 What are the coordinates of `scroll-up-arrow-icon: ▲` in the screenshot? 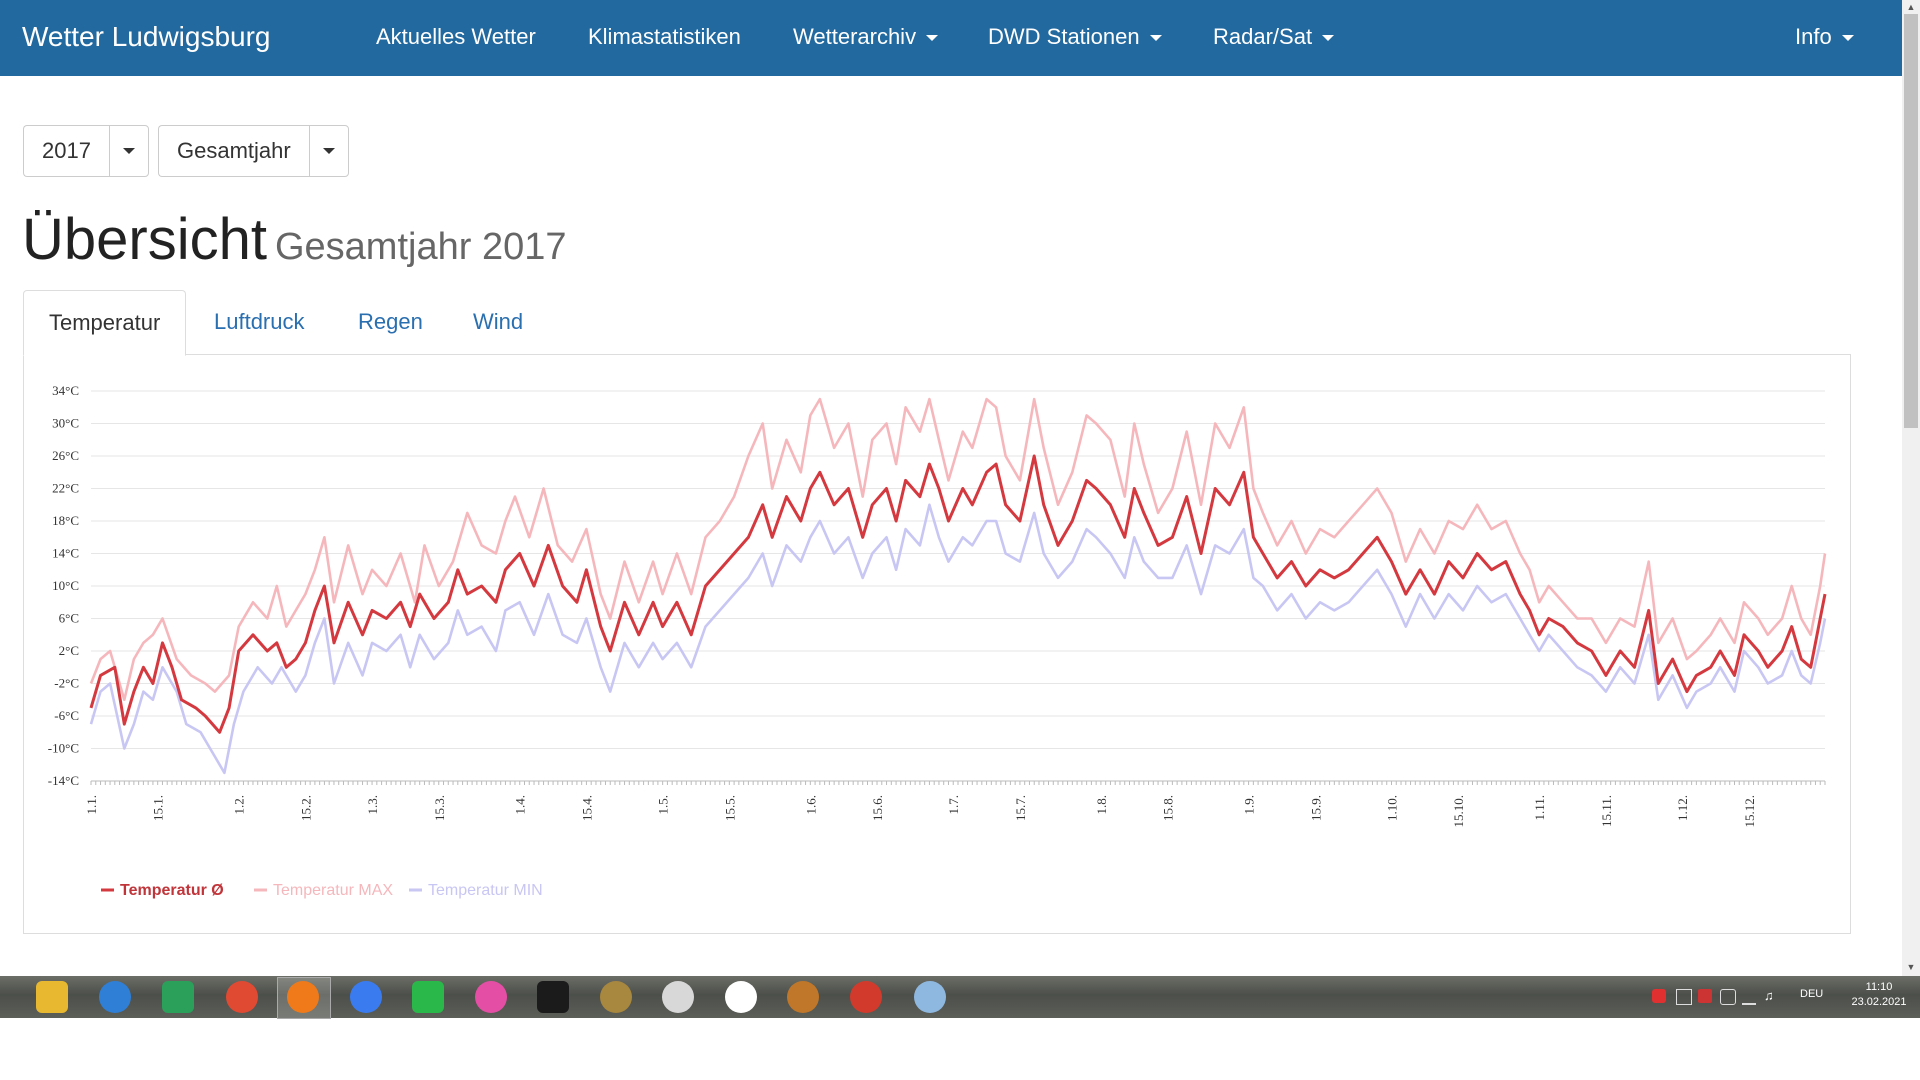 It's located at (1911, 7).